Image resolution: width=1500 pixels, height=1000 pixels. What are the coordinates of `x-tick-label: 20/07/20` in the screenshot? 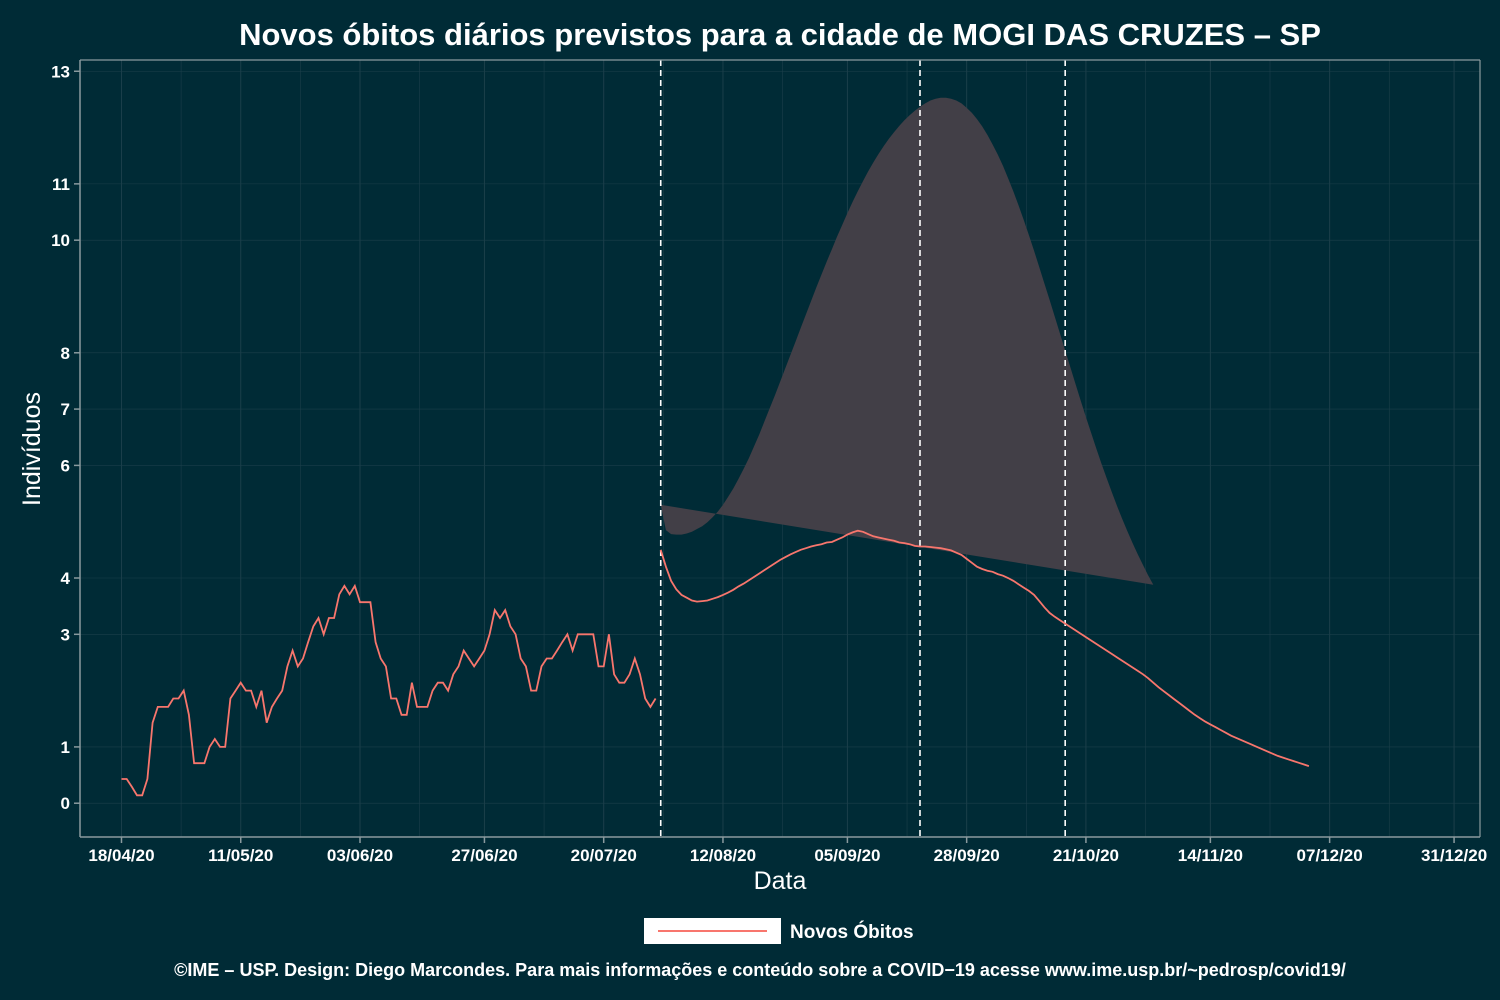 It's located at (604, 855).